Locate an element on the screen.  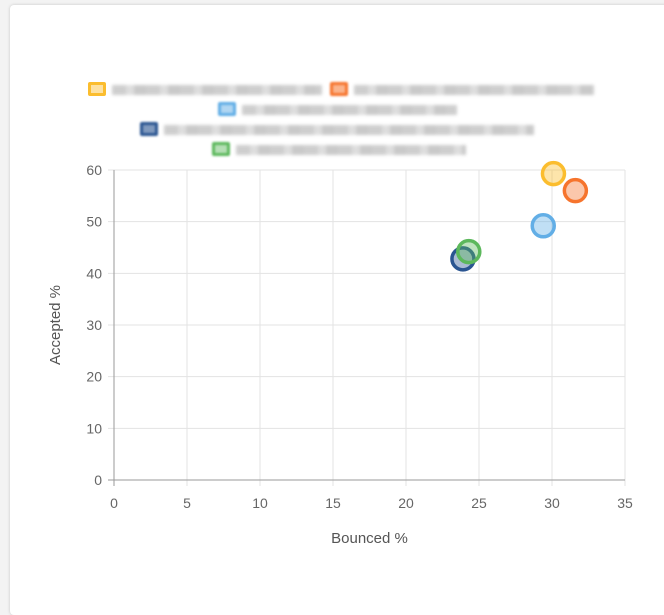
legend-swatch-yellow is located at coordinates (97, 89).